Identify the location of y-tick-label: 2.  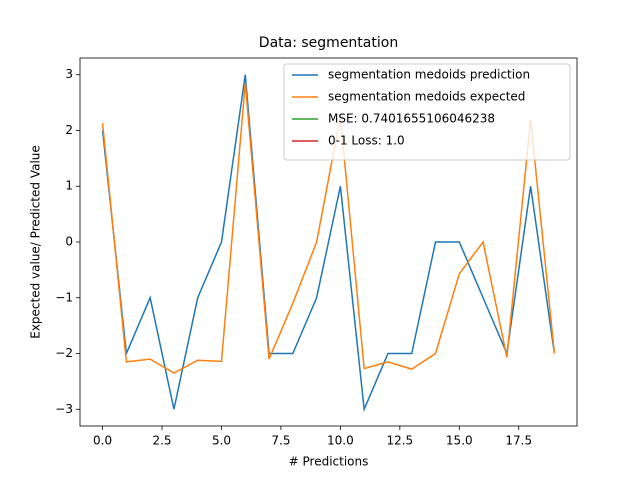
(69, 130).